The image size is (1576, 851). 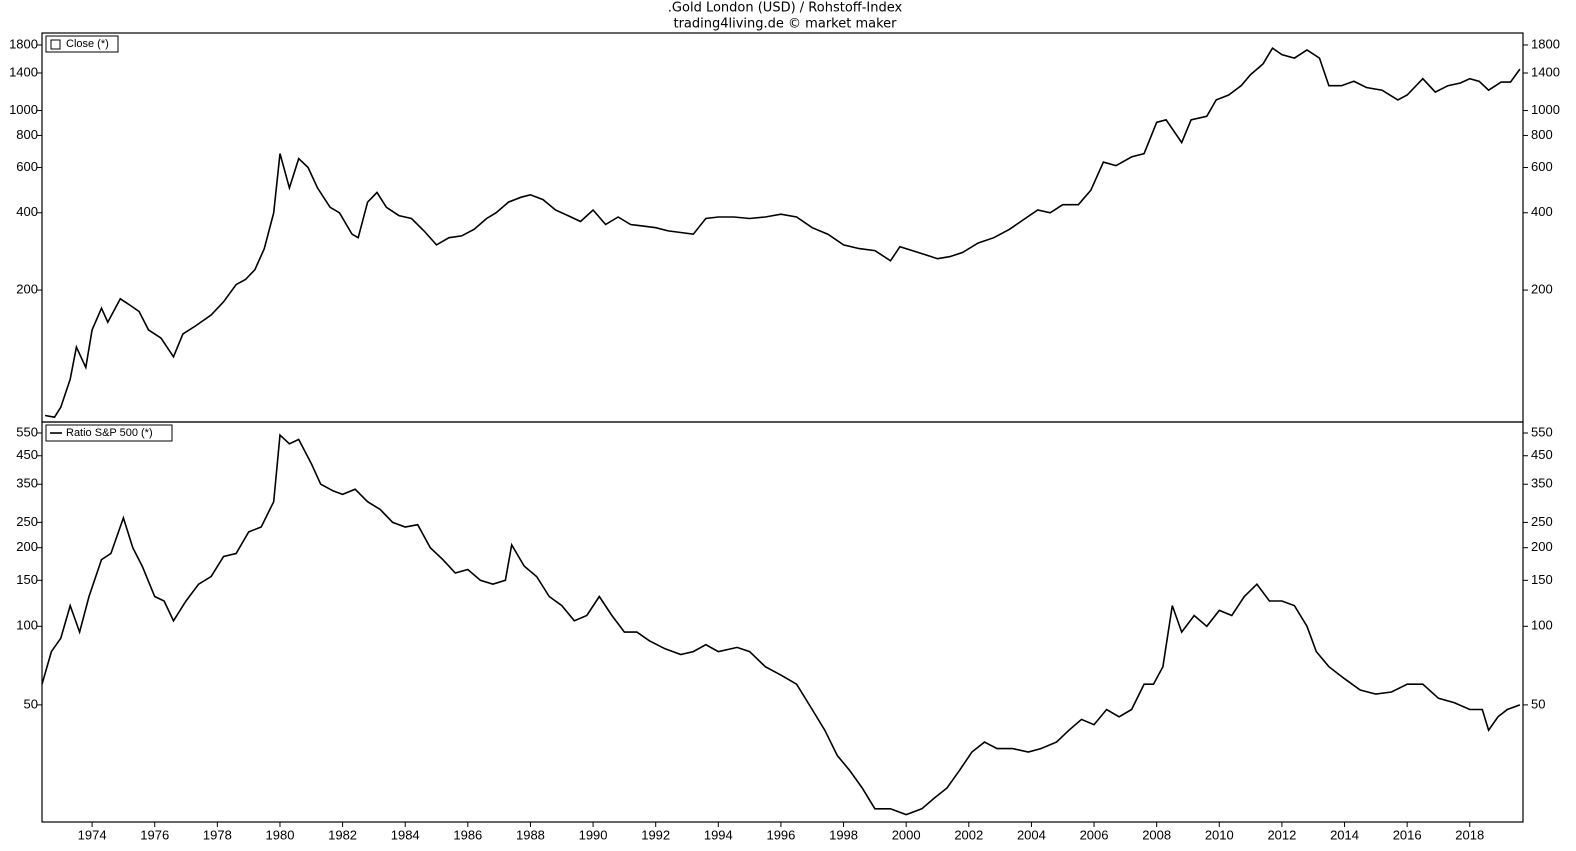 What do you see at coordinates (843, 834) in the screenshot?
I see `x-tick-label: 1998` at bounding box center [843, 834].